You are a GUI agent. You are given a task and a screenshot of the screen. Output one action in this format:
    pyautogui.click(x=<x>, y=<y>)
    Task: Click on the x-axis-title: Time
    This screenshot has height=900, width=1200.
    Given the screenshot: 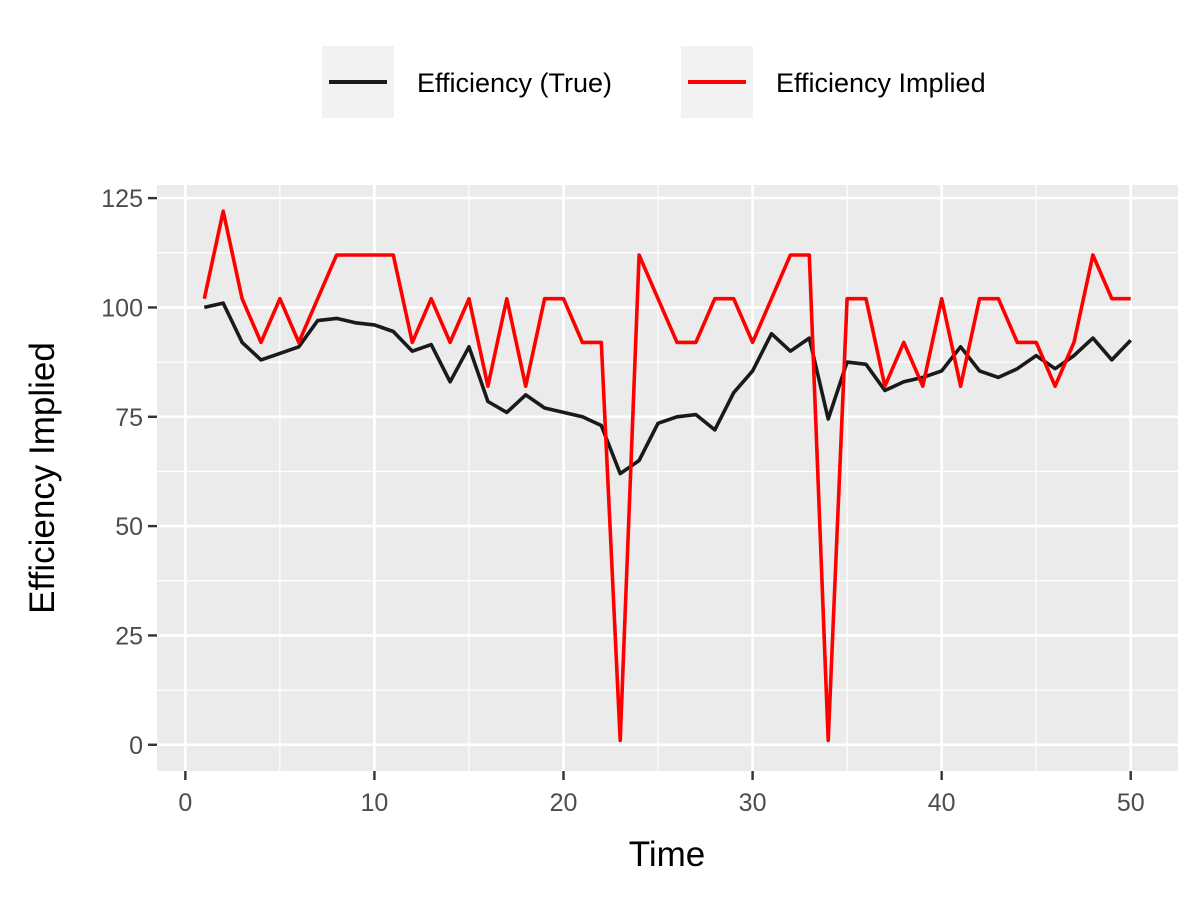 What is the action you would take?
    pyautogui.click(x=667, y=854)
    